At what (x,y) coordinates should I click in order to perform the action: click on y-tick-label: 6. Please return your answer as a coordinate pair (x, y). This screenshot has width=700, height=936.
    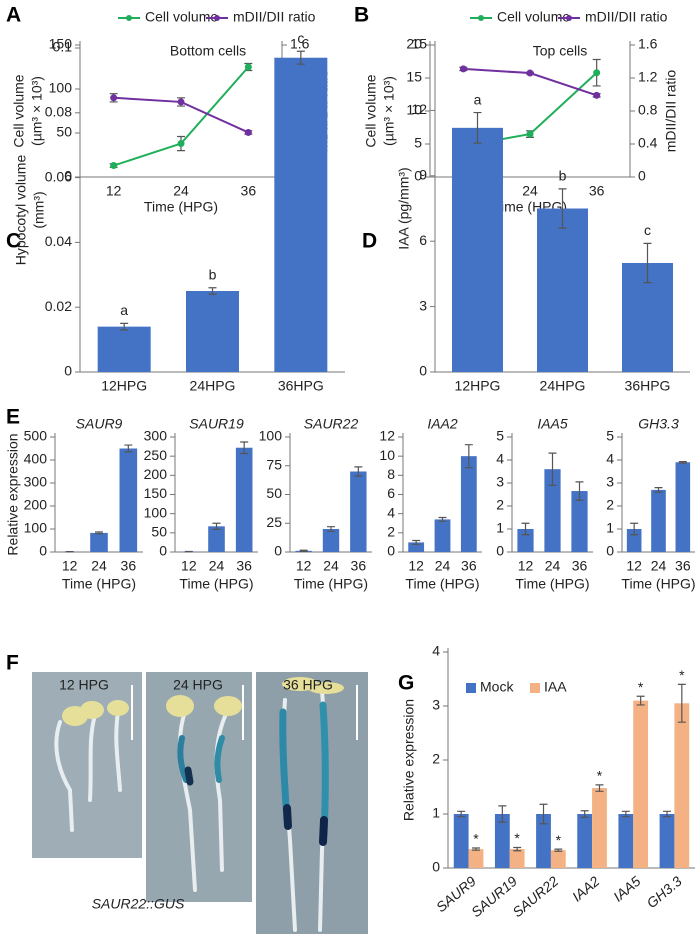
    Looking at the image, I should click on (391, 493).